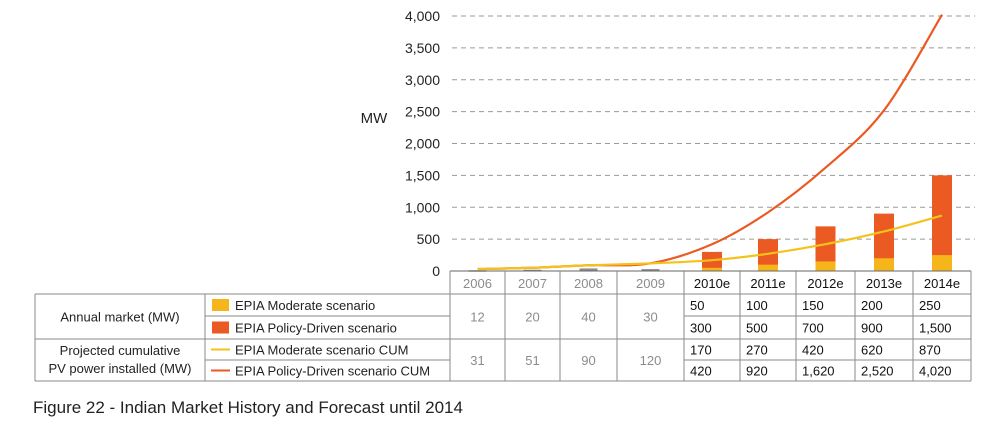  What do you see at coordinates (935, 371) in the screenshot?
I see `table-cell-policy-driven-cum: 4,020` at bounding box center [935, 371].